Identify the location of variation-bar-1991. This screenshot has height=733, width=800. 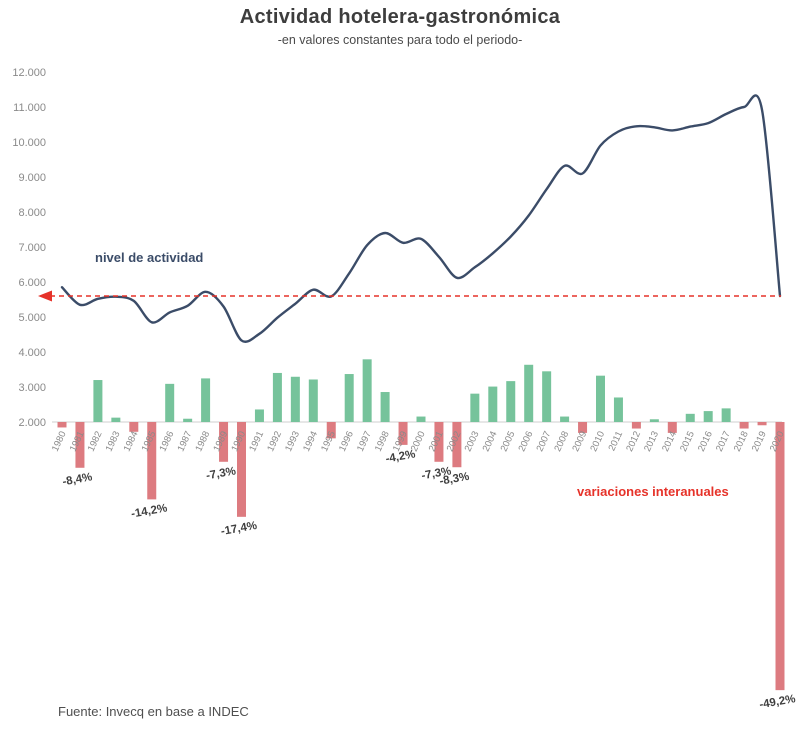
(259, 415).